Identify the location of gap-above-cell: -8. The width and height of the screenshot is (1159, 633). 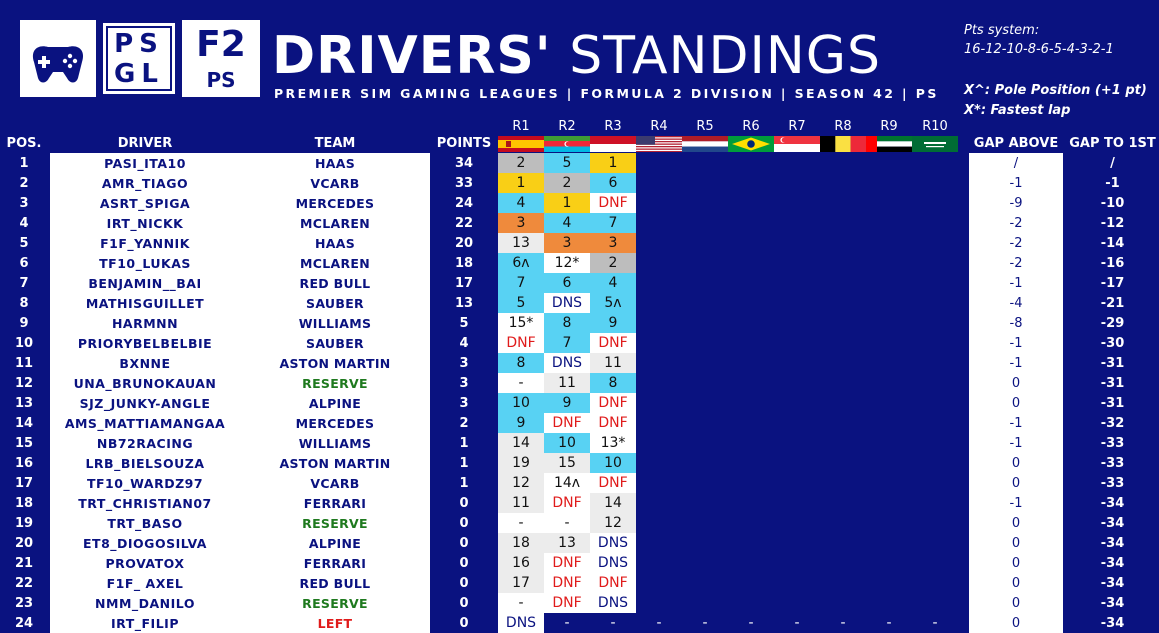
(1016, 323).